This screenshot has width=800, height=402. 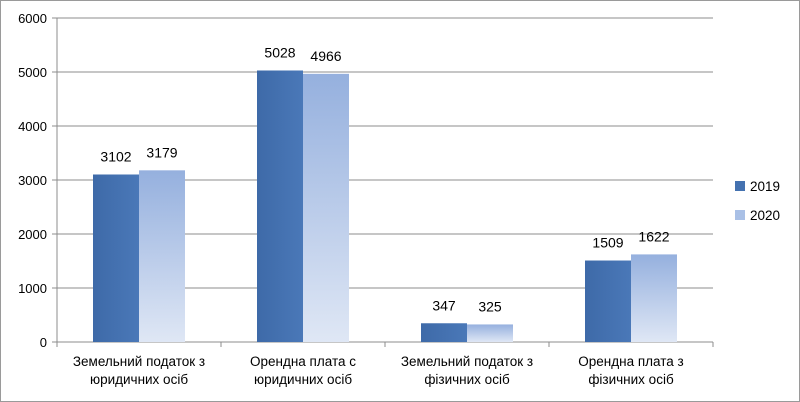 What do you see at coordinates (43, 342) in the screenshot?
I see `y-tick-label: 0` at bounding box center [43, 342].